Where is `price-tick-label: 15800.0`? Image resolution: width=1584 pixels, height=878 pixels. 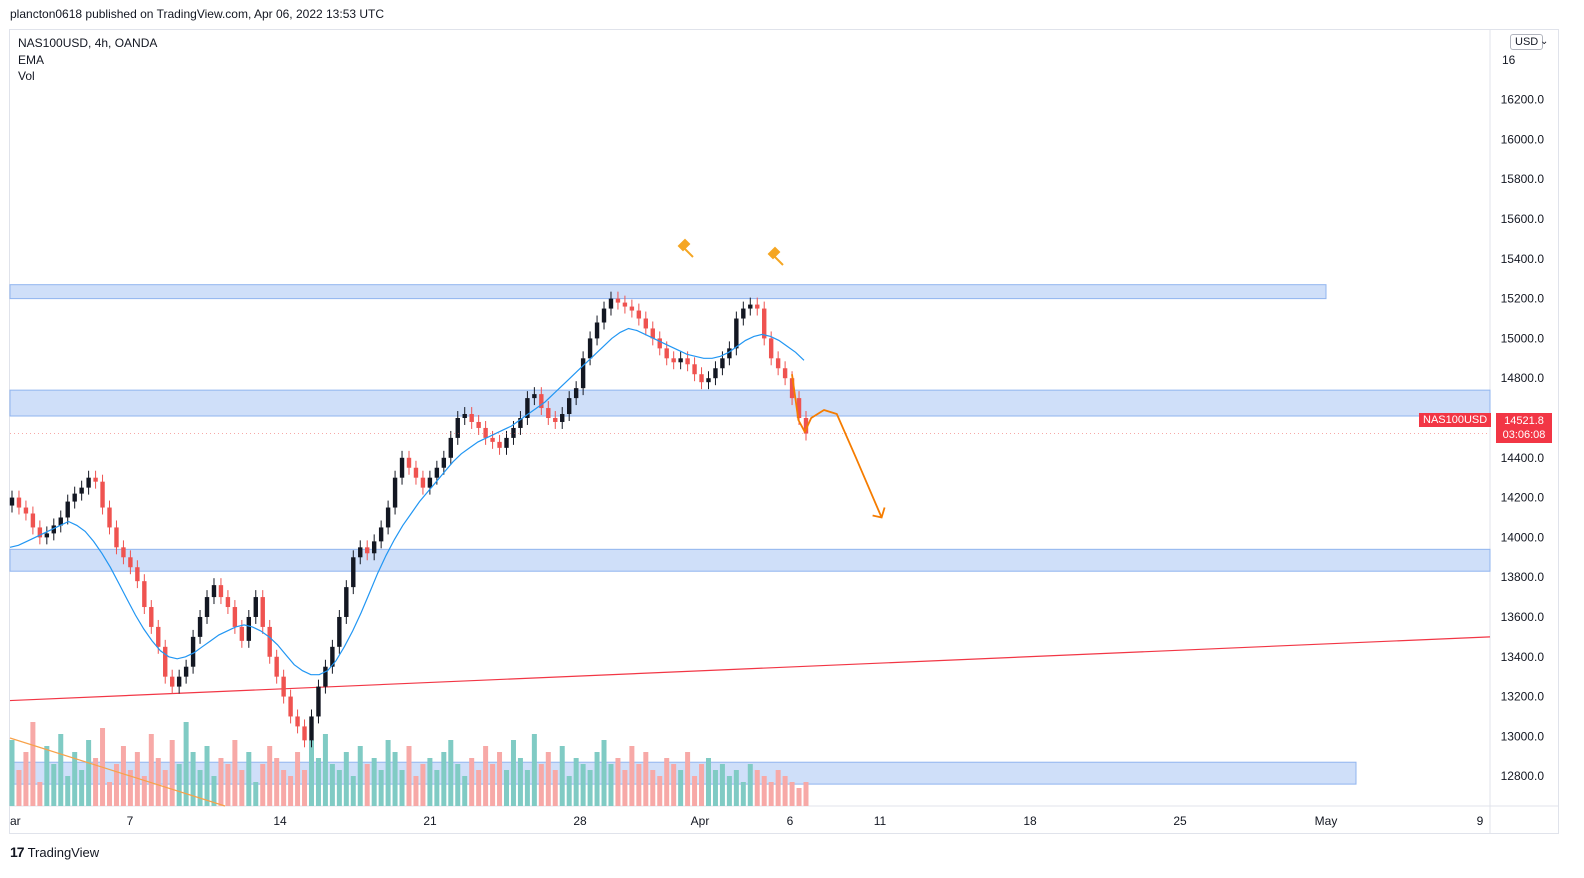
price-tick-label: 15800.0 is located at coordinates (1523, 179).